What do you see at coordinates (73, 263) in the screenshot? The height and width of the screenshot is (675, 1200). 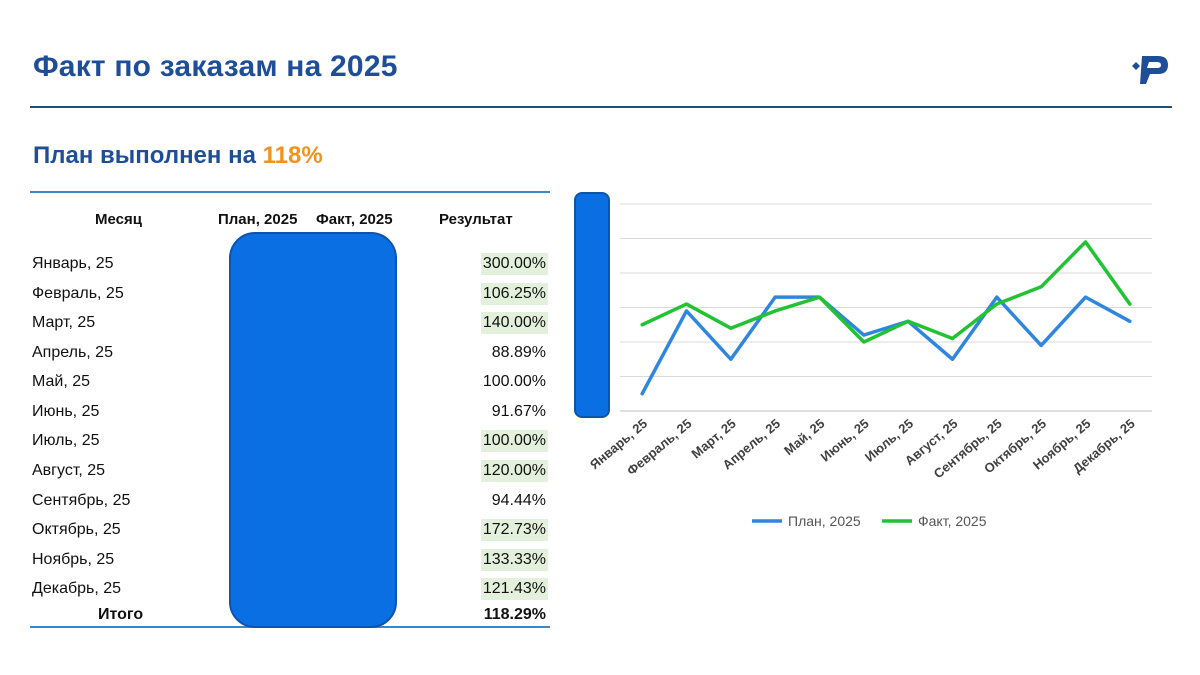 I see `table-row-month: Январь, 25` at bounding box center [73, 263].